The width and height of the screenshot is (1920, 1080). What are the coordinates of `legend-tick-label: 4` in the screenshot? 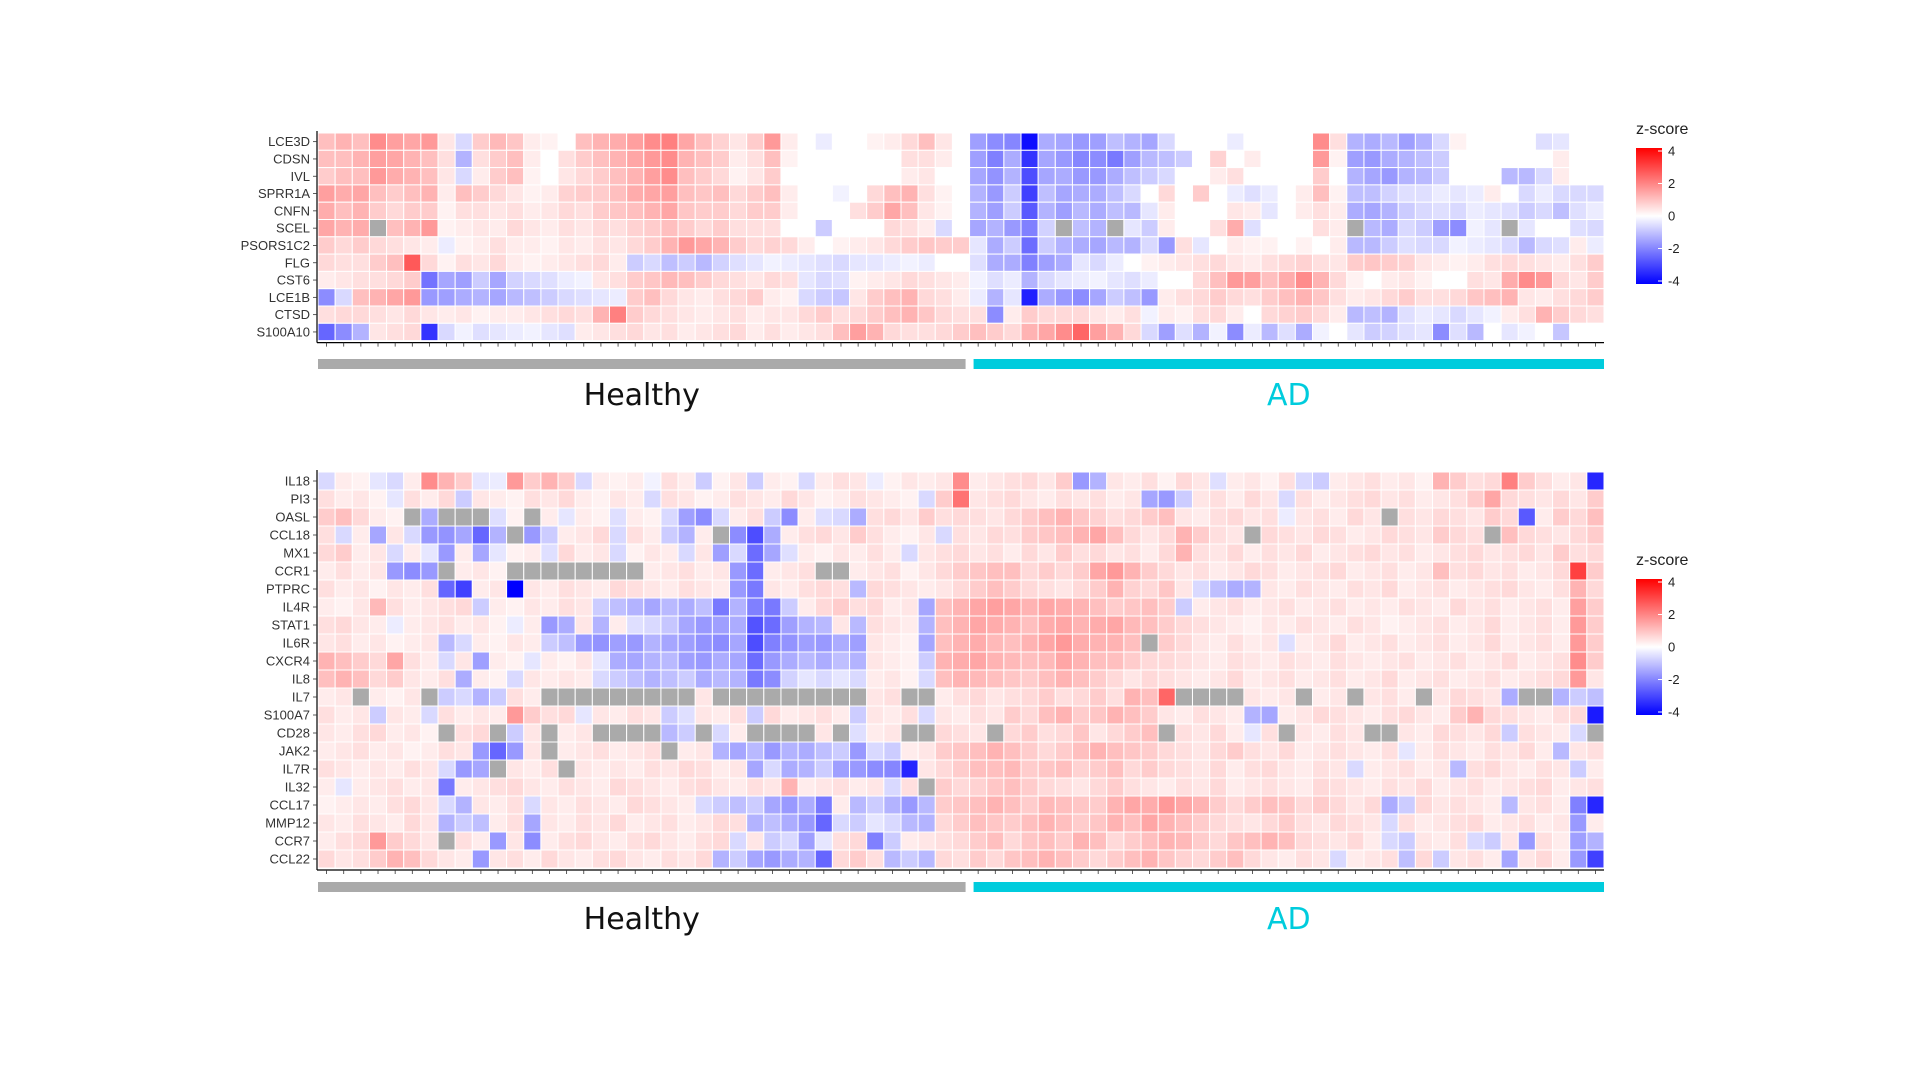 It's located at (1671, 582).